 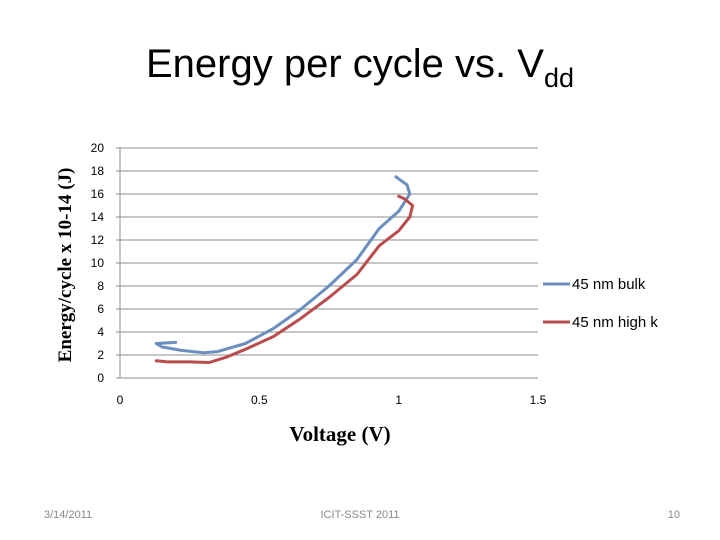 What do you see at coordinates (100, 378) in the screenshot?
I see `y-tick-label: 0` at bounding box center [100, 378].